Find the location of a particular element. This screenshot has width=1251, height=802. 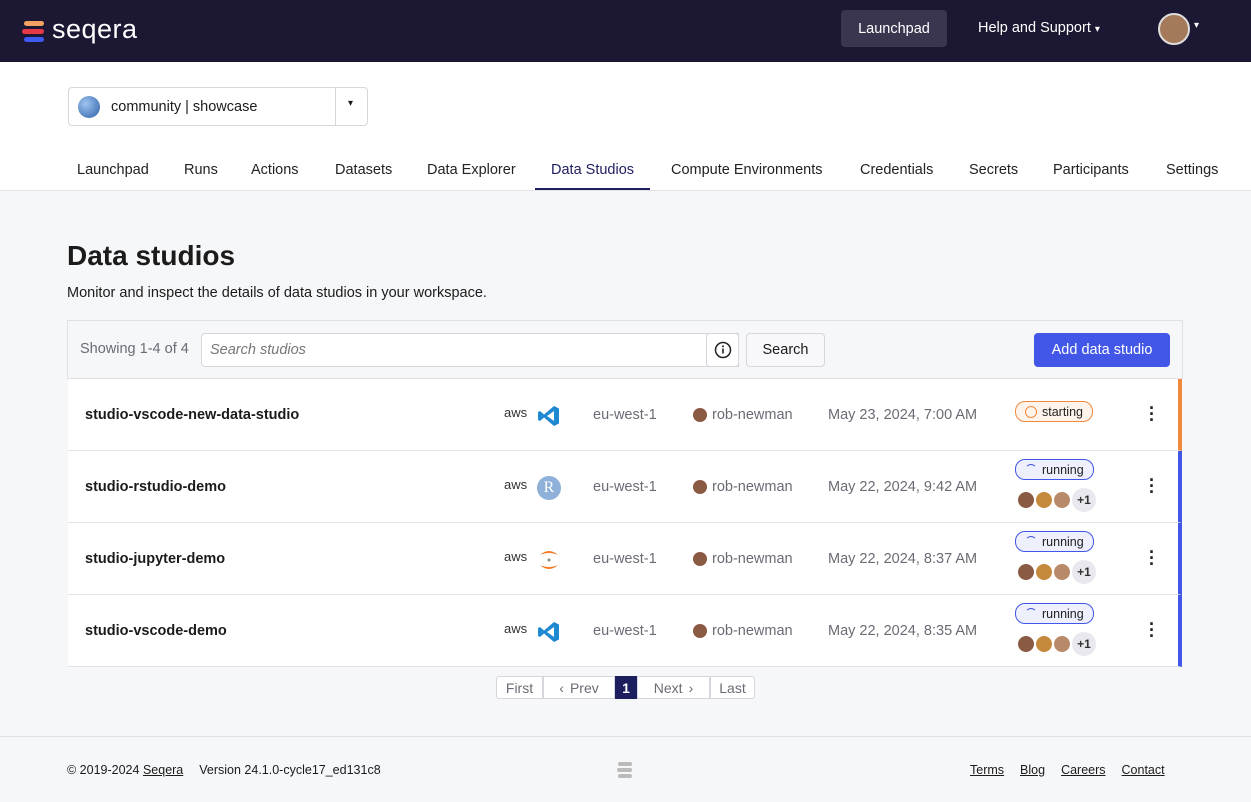

search-button: Search is located at coordinates (785, 350).